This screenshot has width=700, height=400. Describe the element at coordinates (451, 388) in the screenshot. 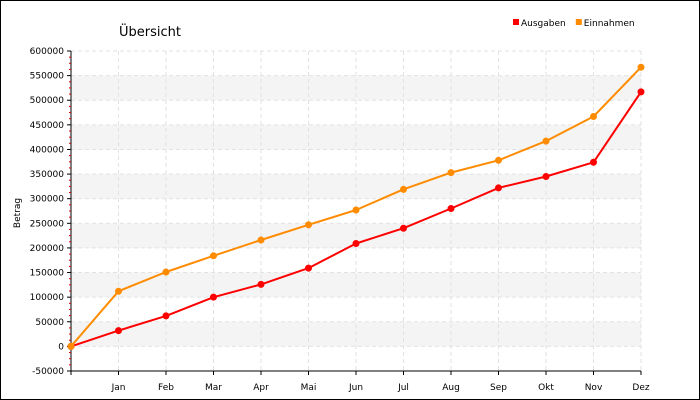

I see `x-tick-label: Aug` at that location.